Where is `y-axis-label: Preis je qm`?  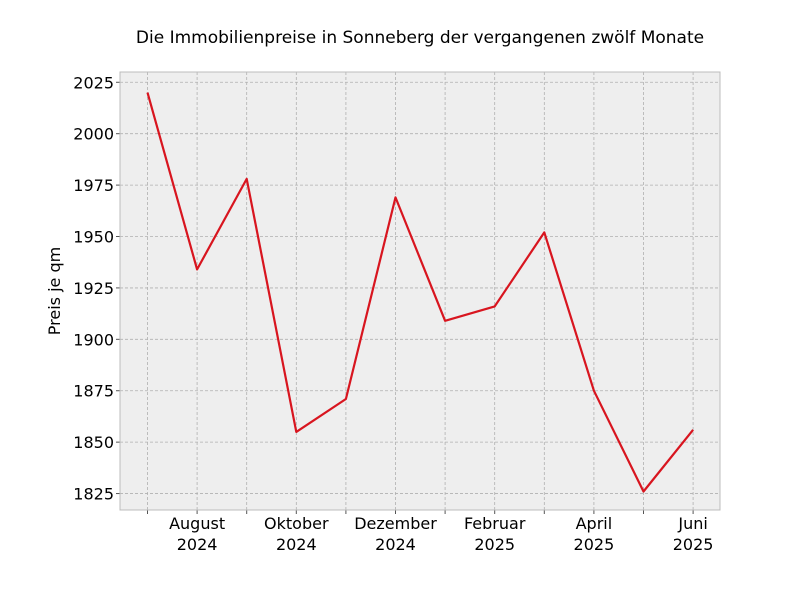
y-axis-label: Preis je qm is located at coordinates (54, 291).